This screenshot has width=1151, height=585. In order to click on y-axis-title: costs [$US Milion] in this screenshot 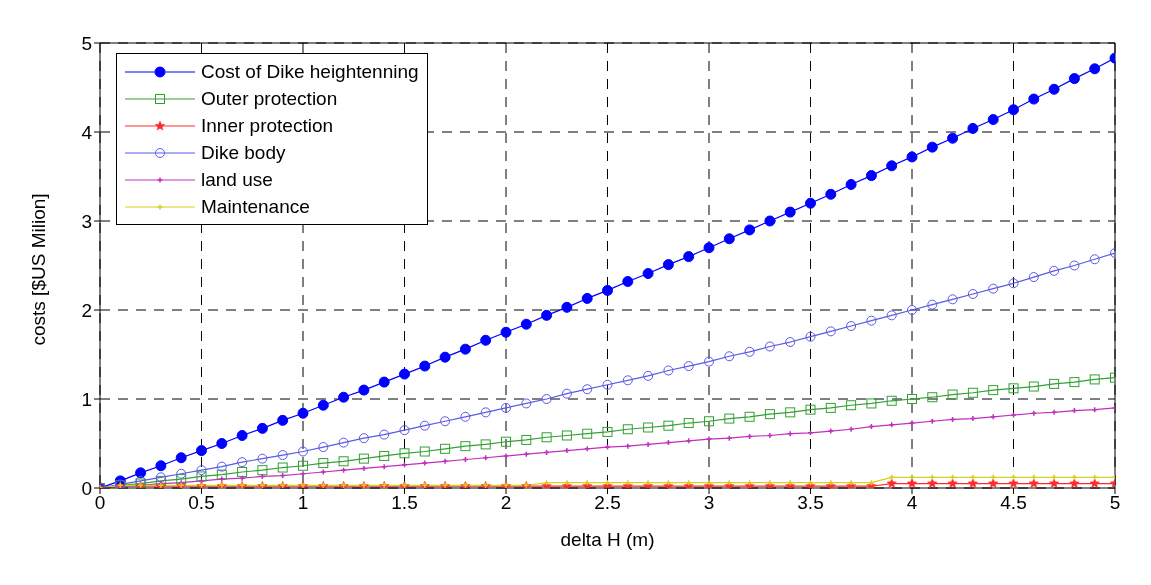, I will do `click(38, 269)`.